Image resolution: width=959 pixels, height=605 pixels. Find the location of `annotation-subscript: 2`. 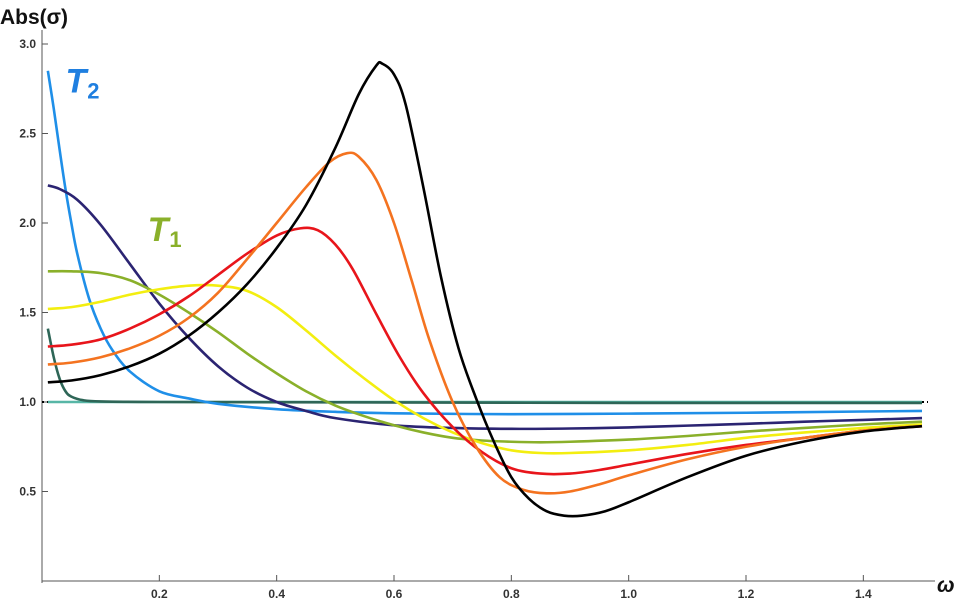

annotation-subscript: 2 is located at coordinates (93, 90).